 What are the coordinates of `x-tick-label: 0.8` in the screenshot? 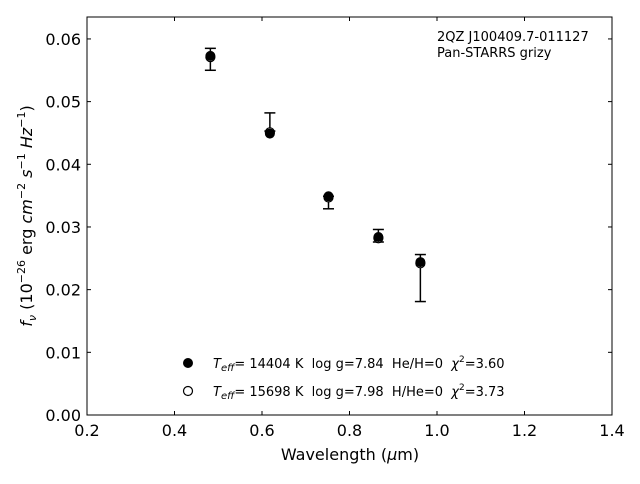 It's located at (349, 430).